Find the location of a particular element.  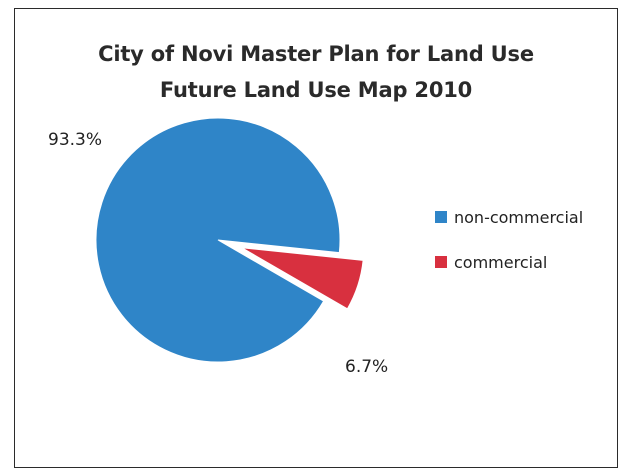

legend: non-commercial commercial is located at coordinates (509, 240).